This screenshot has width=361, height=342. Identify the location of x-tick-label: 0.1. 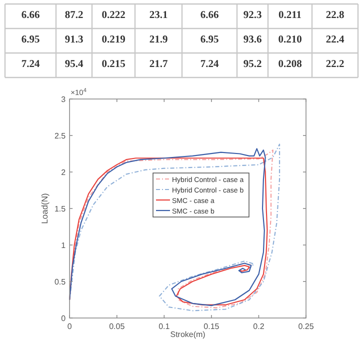
(164, 326).